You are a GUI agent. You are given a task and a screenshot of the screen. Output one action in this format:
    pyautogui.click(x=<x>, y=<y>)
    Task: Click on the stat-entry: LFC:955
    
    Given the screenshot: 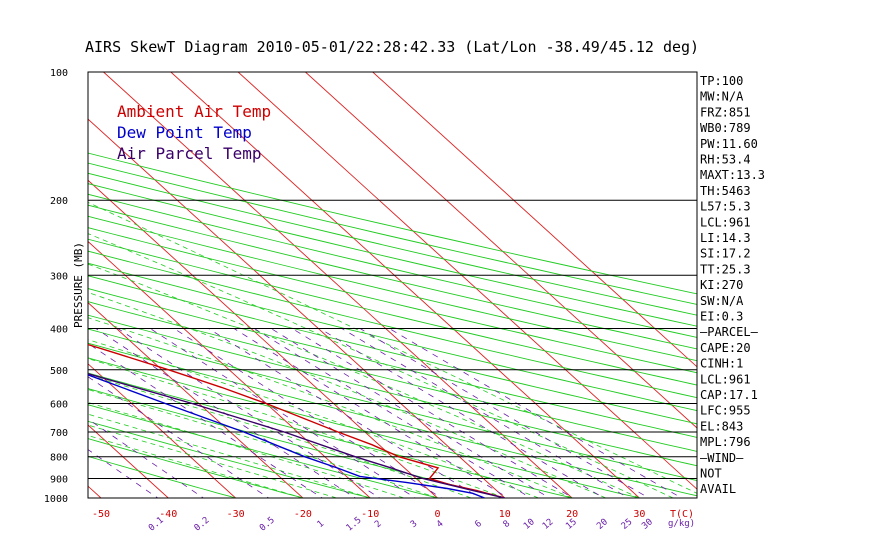 What is the action you would take?
    pyautogui.click(x=725, y=411)
    